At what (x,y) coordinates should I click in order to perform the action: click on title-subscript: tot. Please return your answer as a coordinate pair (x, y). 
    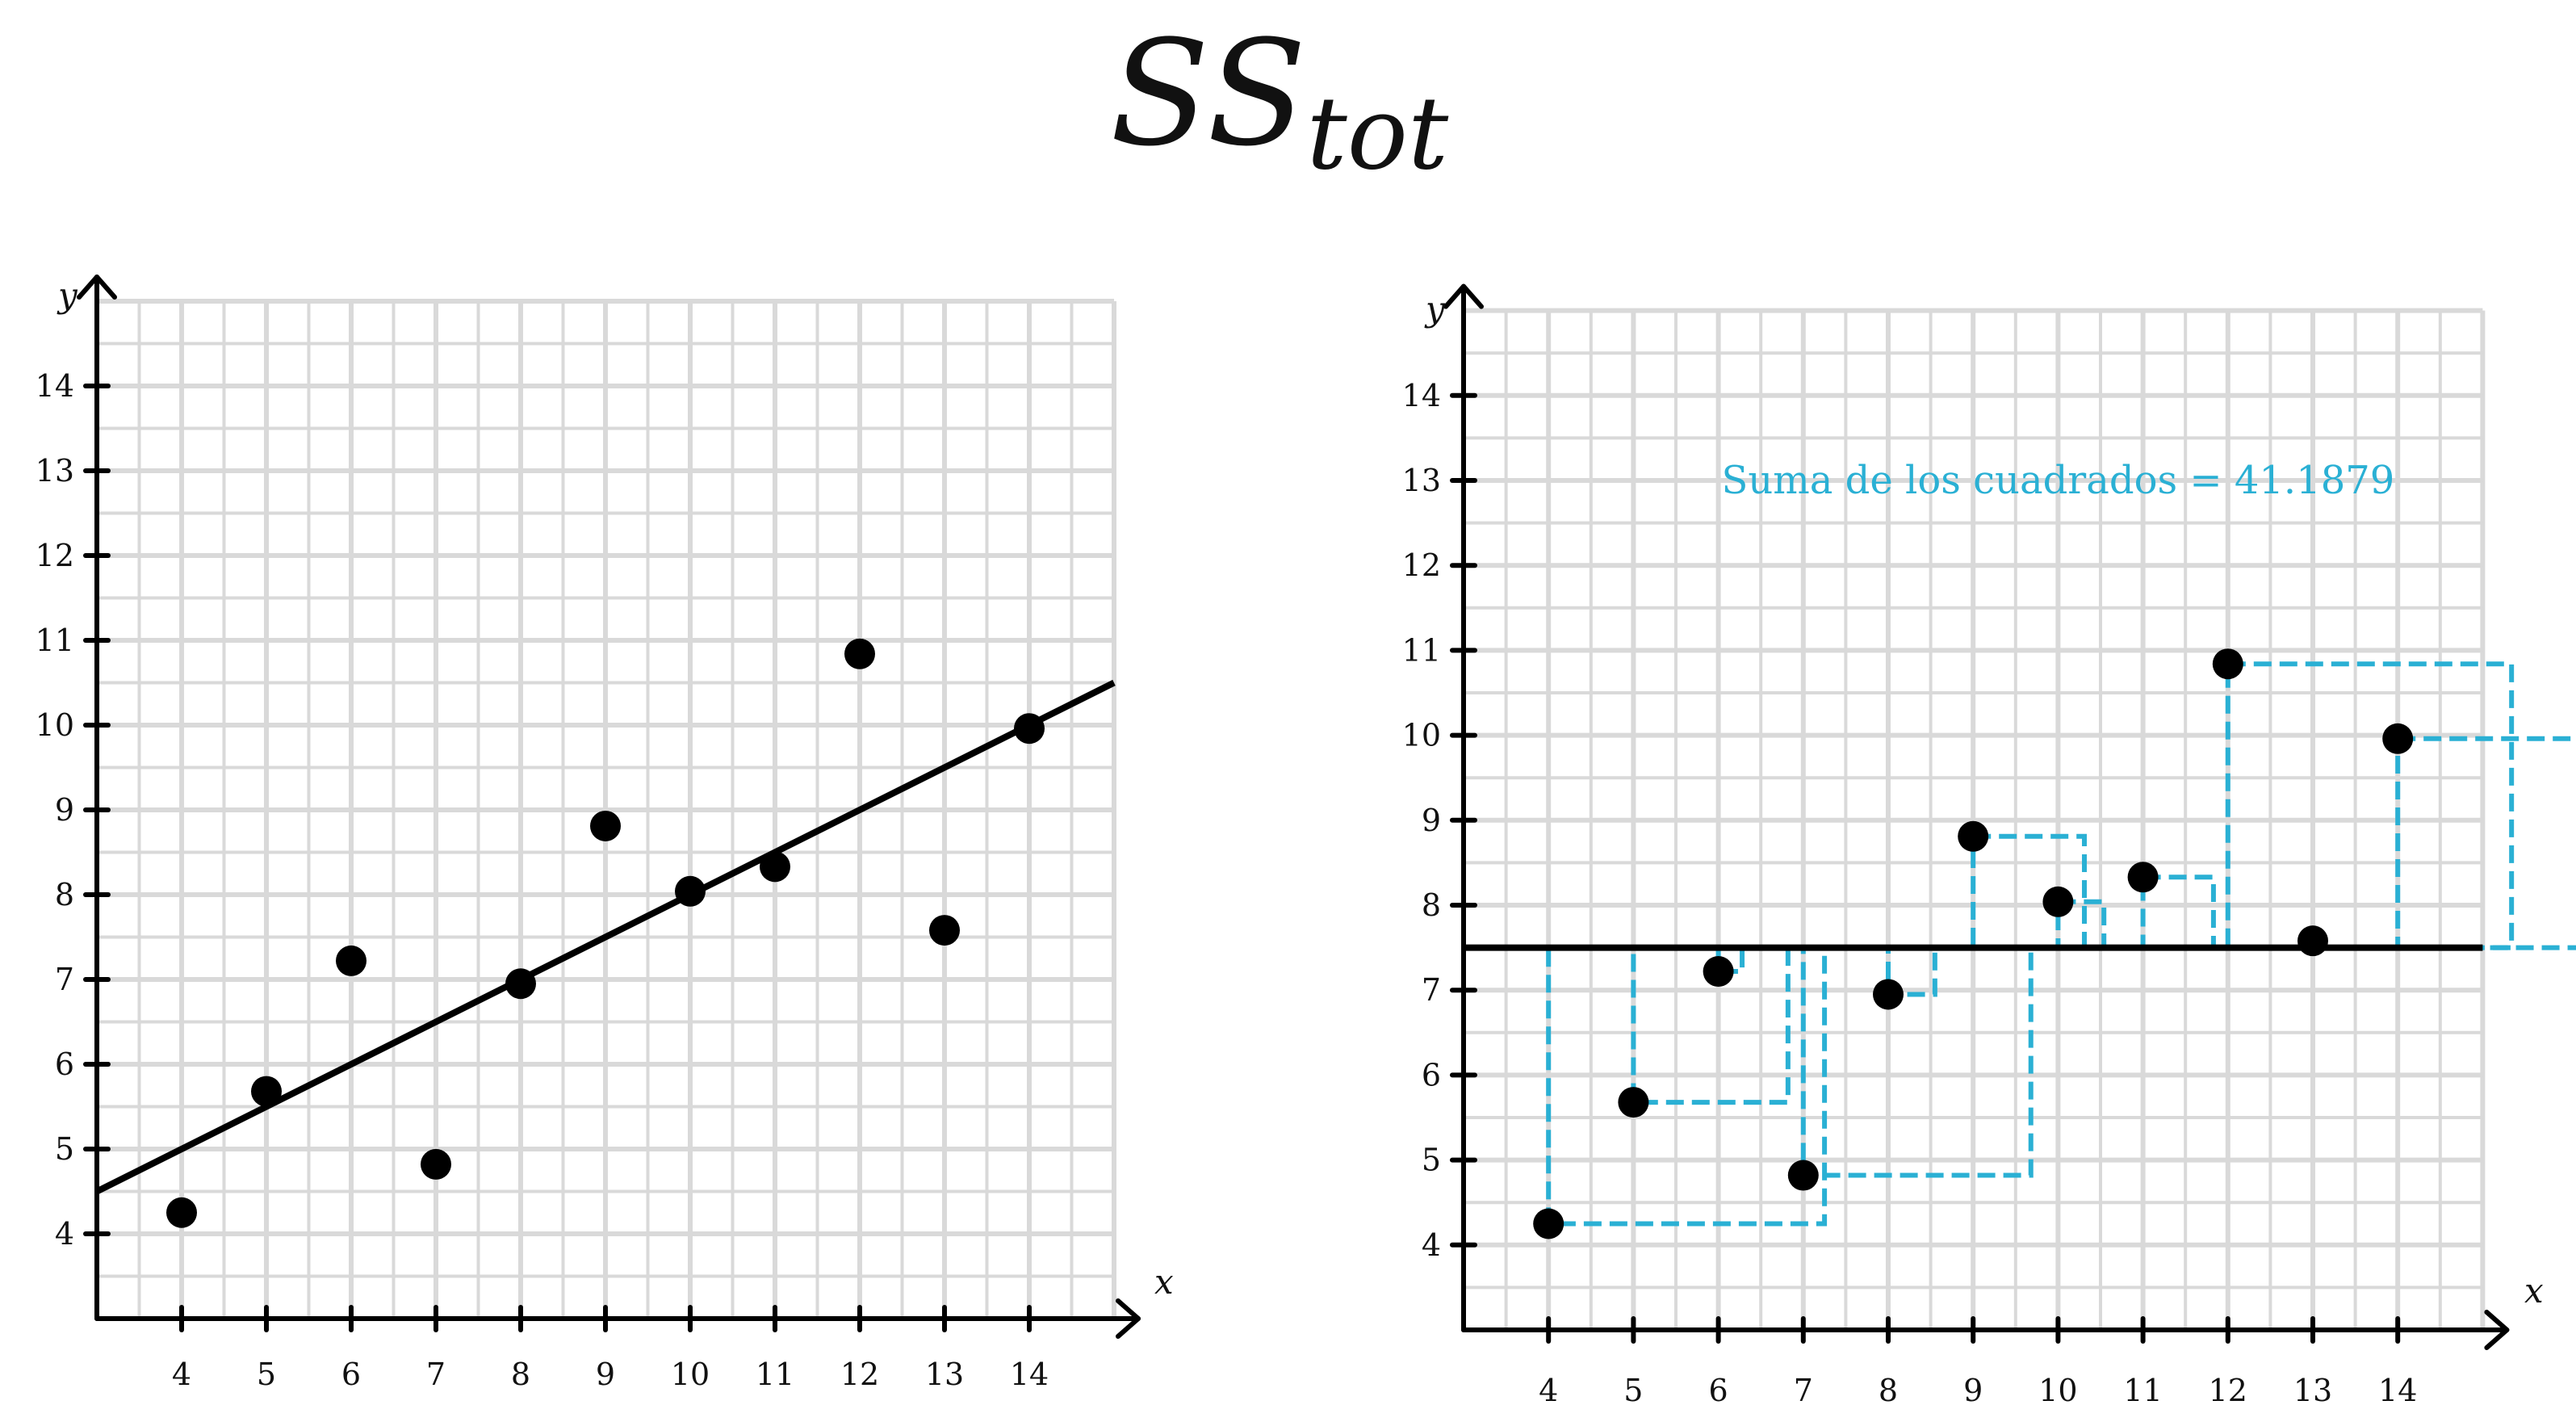
    Looking at the image, I should click on (1377, 133).